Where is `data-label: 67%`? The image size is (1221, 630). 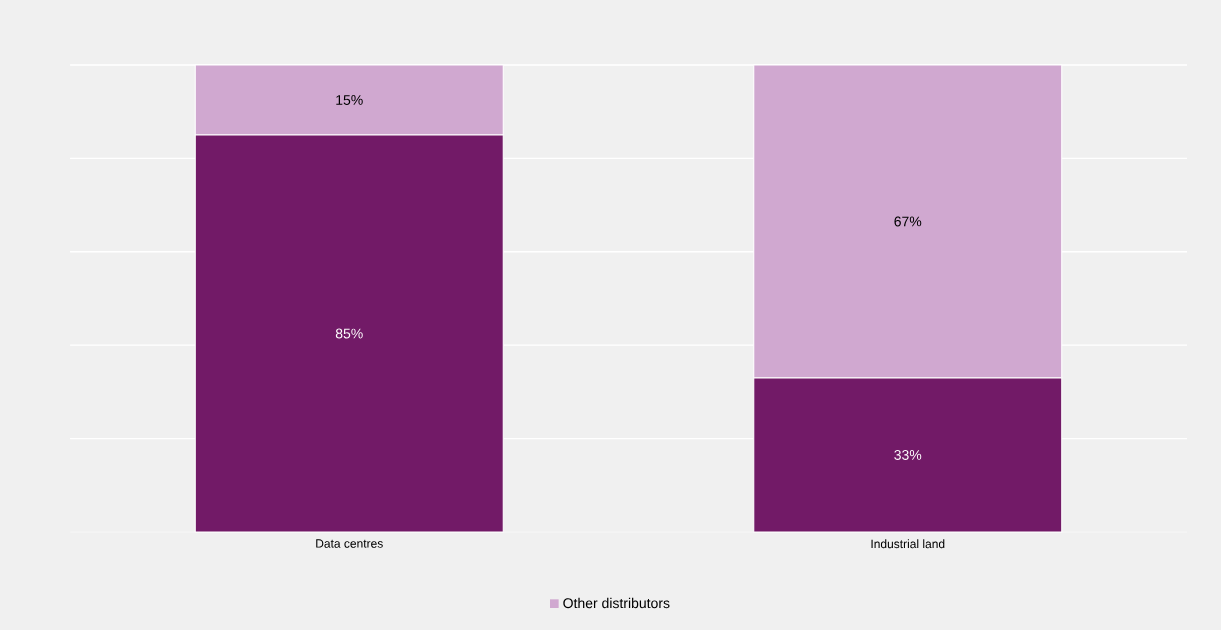
data-label: 67% is located at coordinates (908, 221).